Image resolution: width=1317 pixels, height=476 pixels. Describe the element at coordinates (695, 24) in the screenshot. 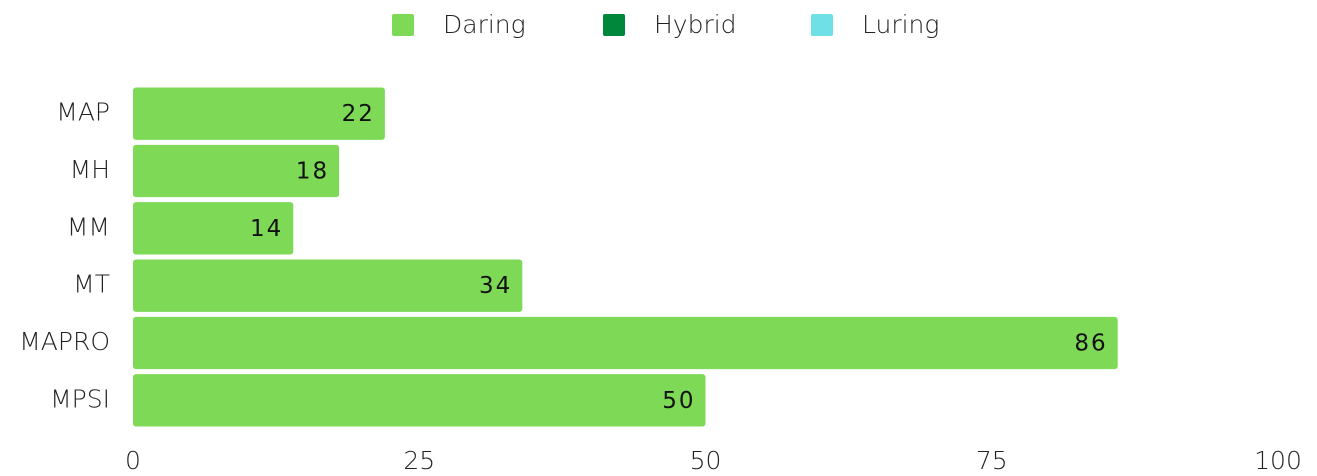

I see `legend-label: Hybrid` at that location.